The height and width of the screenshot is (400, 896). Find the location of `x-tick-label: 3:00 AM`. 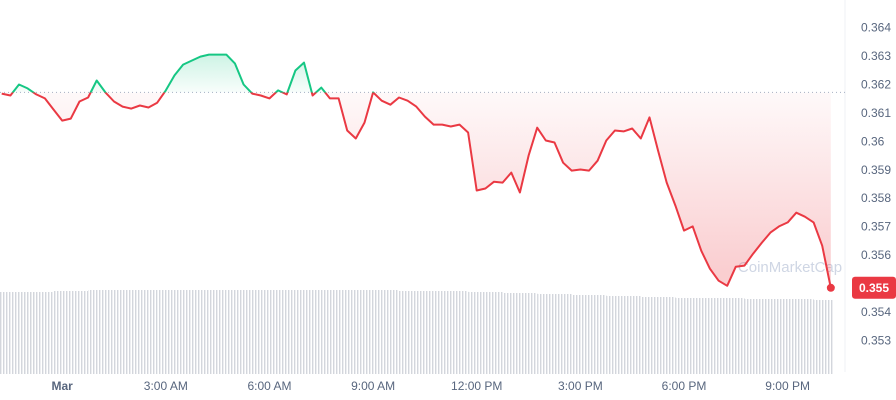

x-tick-label: 3:00 AM is located at coordinates (166, 386).